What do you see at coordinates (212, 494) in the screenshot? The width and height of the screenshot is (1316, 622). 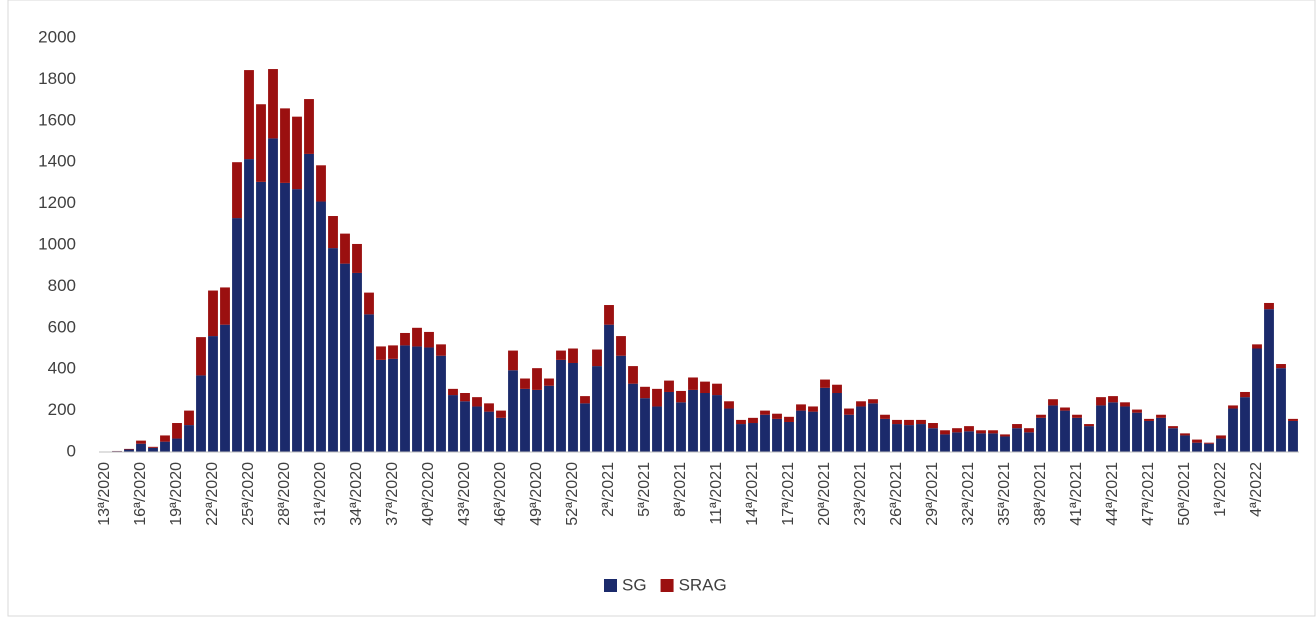 I see `x-tick-label: 22ª/2020` at bounding box center [212, 494].